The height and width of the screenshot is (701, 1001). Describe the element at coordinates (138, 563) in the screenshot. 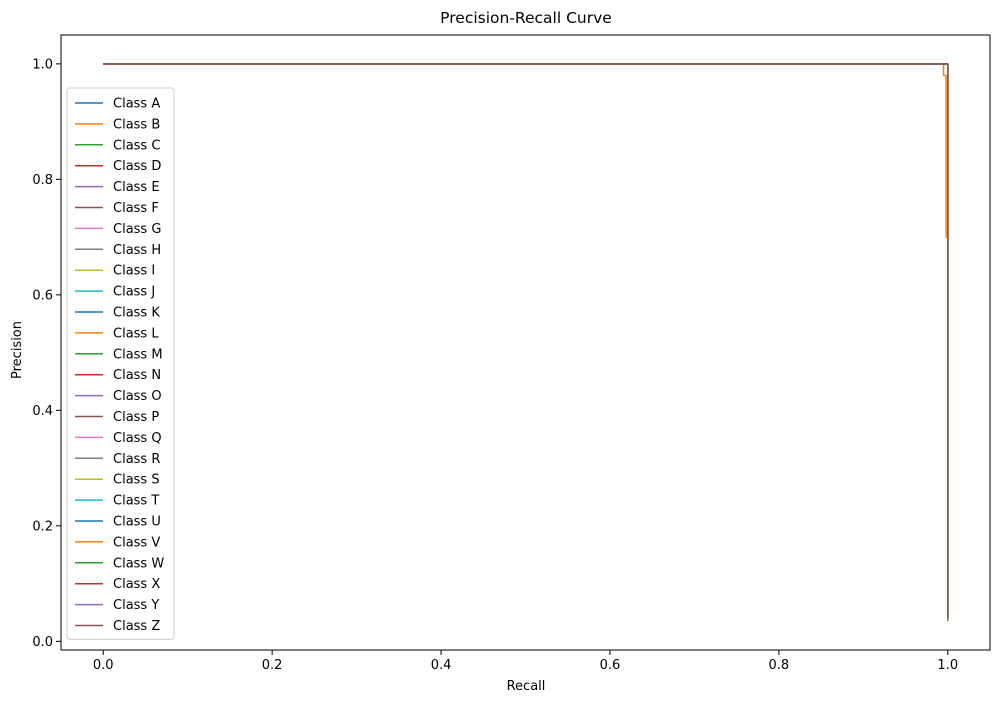

I see `legend-label: Class W` at that location.